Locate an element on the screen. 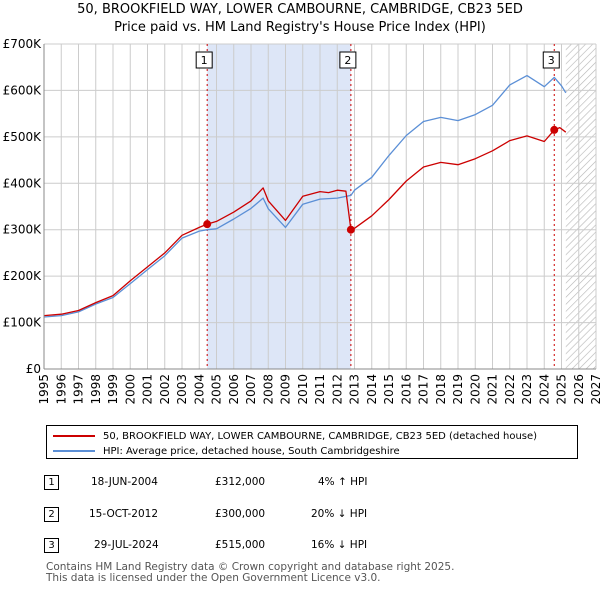 The width and height of the screenshot is (600, 590). x-tick-label: 2007 is located at coordinates (251, 389).